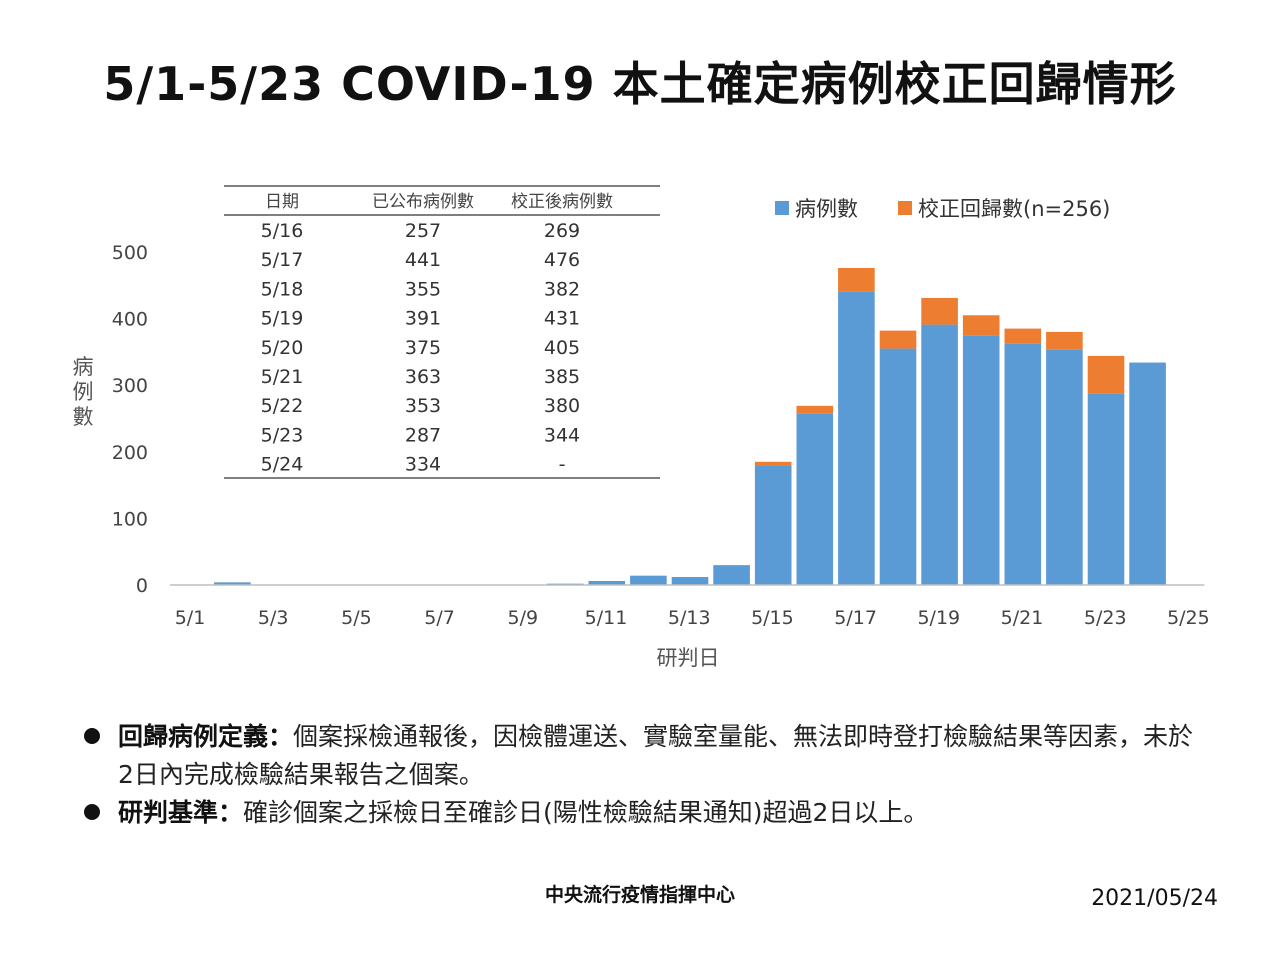  What do you see at coordinates (606, 618) in the screenshot?
I see `x-tick-label: 5/11` at bounding box center [606, 618].